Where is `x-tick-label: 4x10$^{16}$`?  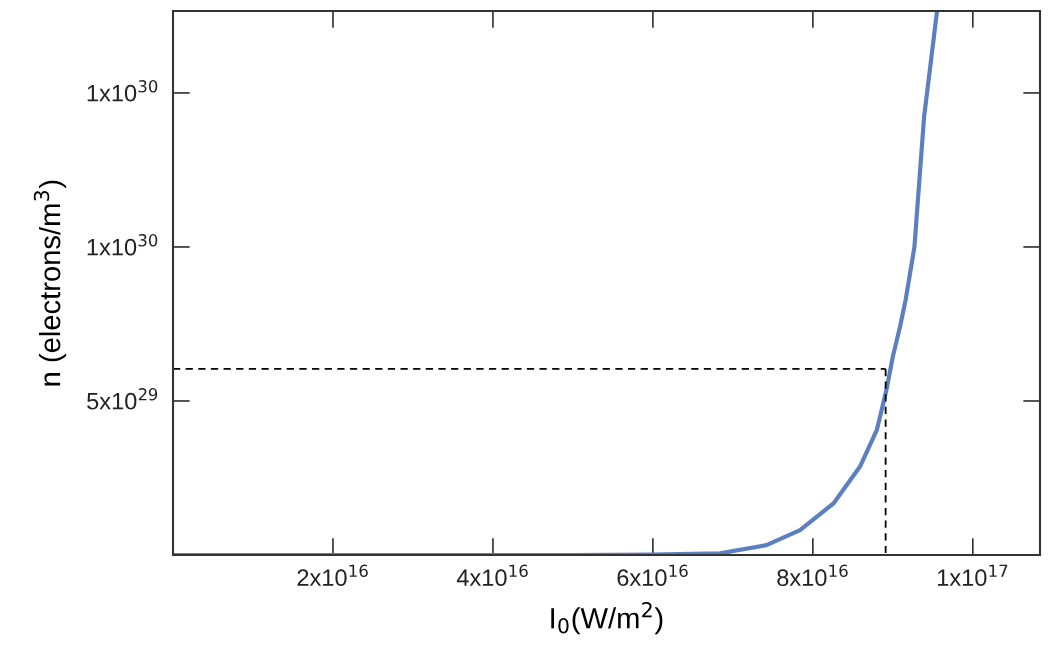
x-tick-label: 4x10$^{16}$ is located at coordinates (492, 575).